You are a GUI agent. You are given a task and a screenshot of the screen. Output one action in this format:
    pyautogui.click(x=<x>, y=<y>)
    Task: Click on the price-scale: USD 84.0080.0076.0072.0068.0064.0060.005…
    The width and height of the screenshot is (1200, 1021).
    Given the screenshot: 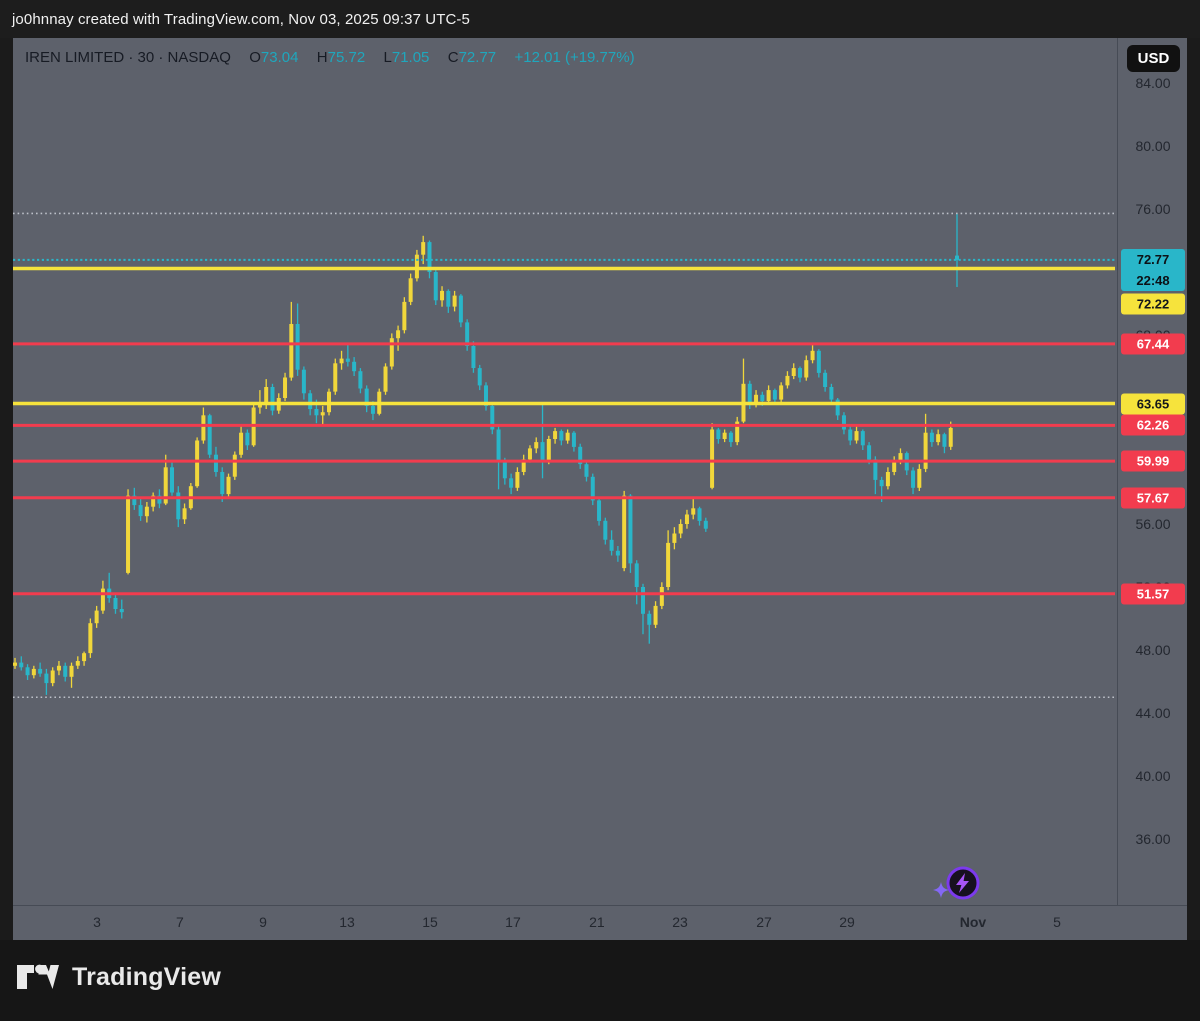 What is the action you would take?
    pyautogui.click(x=1152, y=471)
    